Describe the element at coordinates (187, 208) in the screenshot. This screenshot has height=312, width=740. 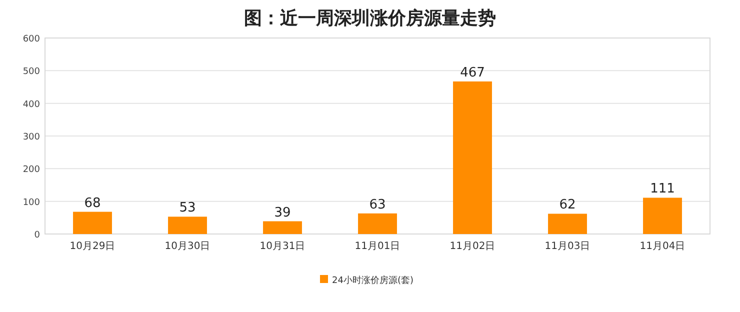
I see `data-label: 53` at that location.